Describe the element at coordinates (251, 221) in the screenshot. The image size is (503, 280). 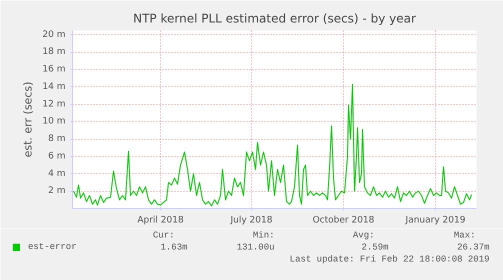
I see `x-tick-label: July 2018` at that location.